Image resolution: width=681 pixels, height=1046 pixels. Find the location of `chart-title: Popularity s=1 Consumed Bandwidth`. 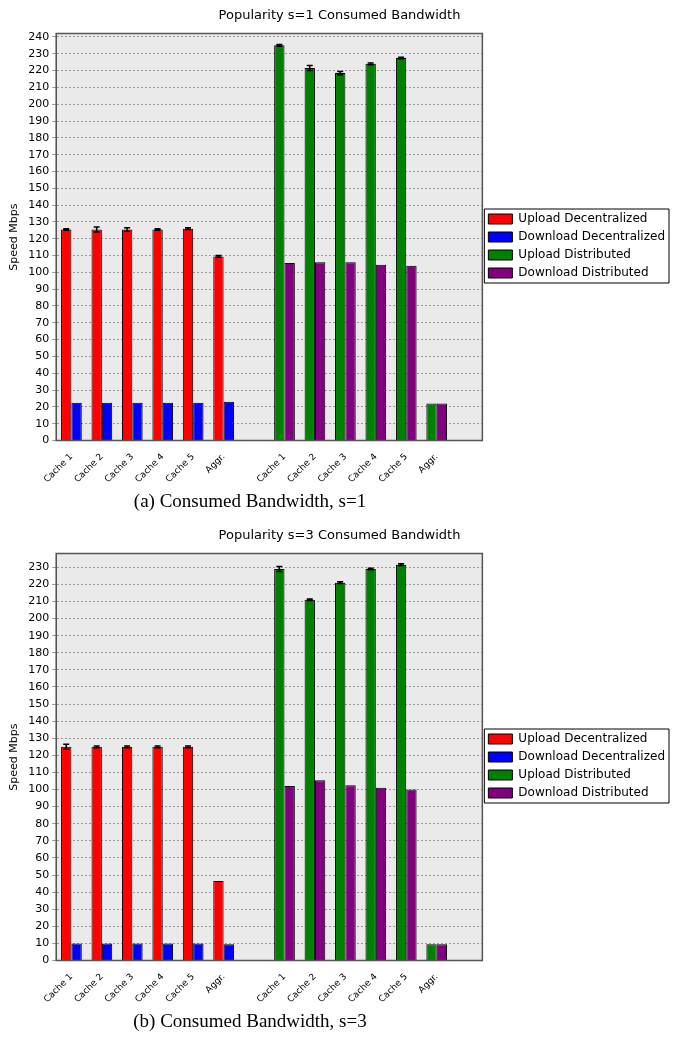

chart-title: Popularity s=1 Consumed Bandwidth is located at coordinates (339, 15).